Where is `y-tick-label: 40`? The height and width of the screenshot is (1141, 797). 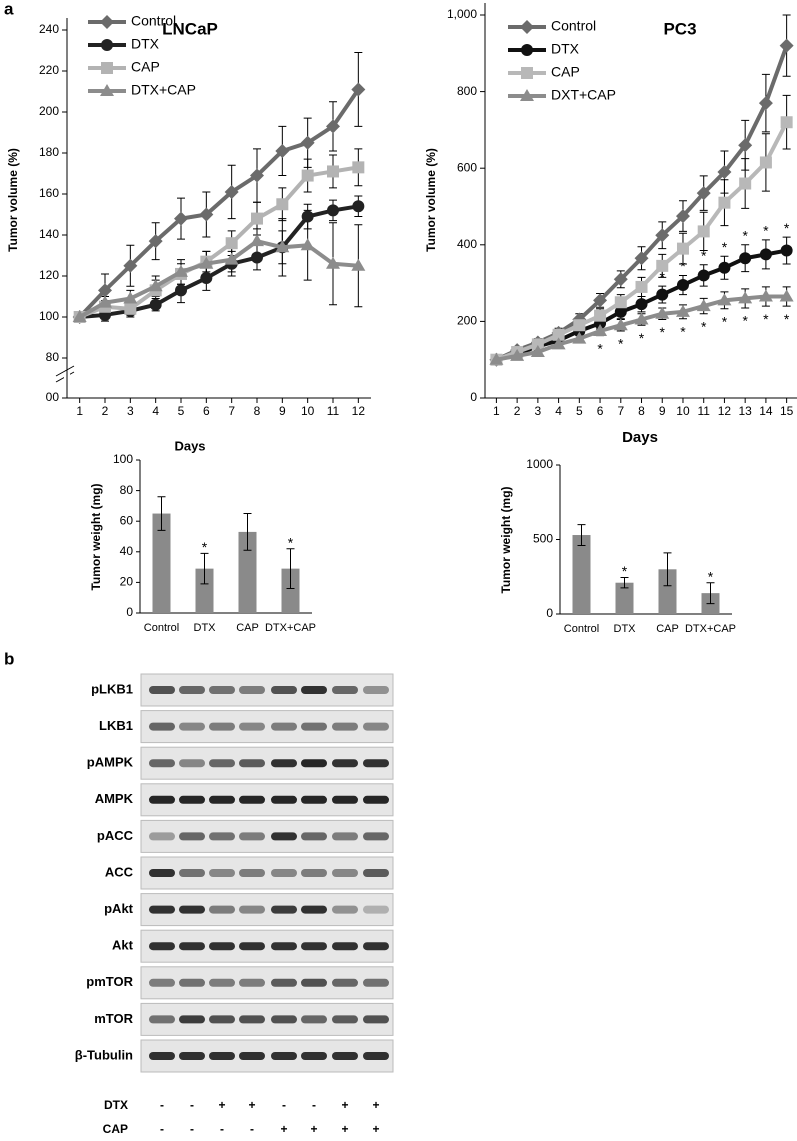 y-tick-label: 40 is located at coordinates (127, 551).